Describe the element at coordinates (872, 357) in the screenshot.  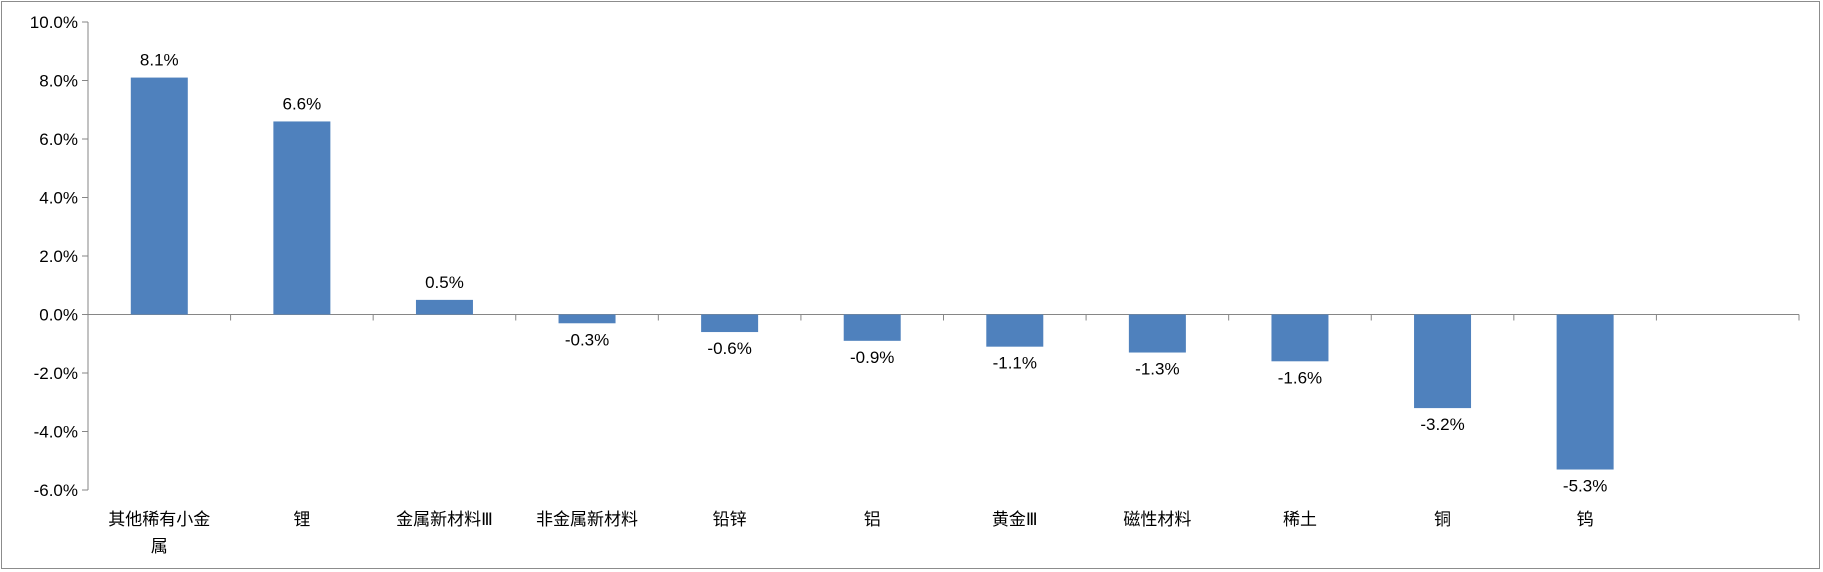
I see `data-label: -0.9%` at that location.